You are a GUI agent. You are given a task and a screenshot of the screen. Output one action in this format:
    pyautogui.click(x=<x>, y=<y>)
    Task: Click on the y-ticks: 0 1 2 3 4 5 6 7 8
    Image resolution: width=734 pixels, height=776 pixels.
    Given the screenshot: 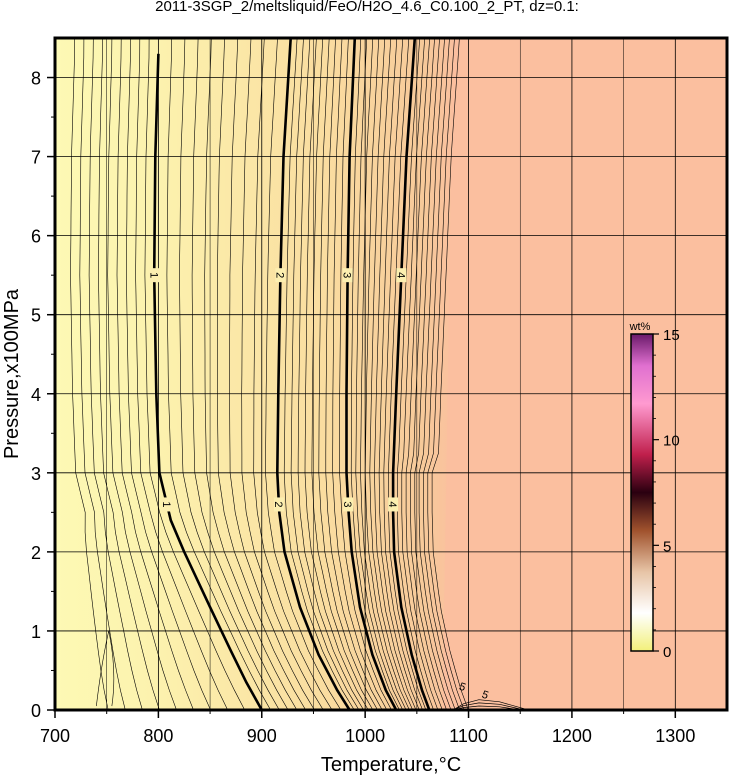 What is the action you would take?
    pyautogui.click(x=43, y=395)
    